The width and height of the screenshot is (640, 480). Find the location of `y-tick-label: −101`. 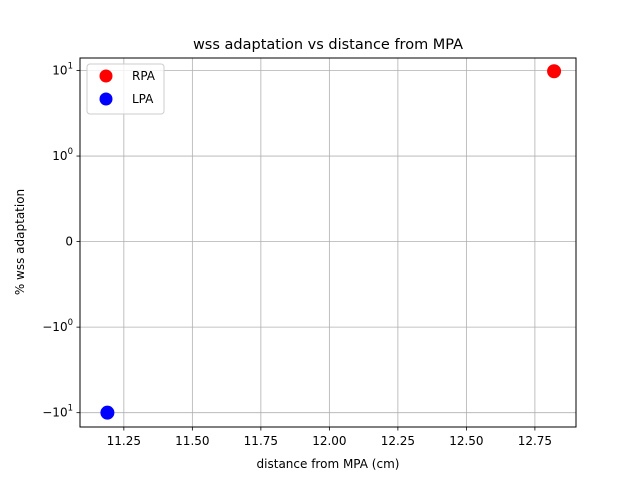

y-tick-label: −101 is located at coordinates (57, 412).